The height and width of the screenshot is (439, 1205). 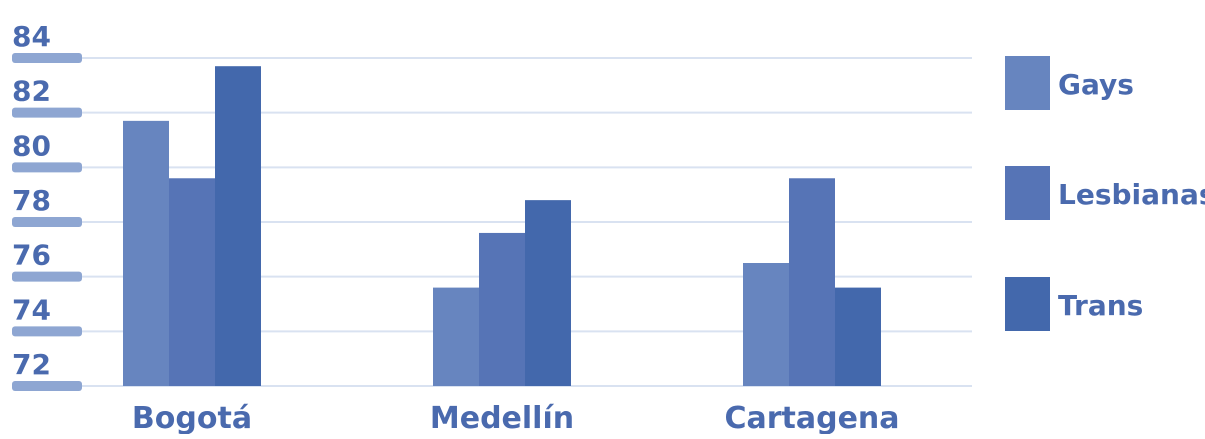 What do you see at coordinates (1096, 84) in the screenshot?
I see `legend-label: Gays` at bounding box center [1096, 84].